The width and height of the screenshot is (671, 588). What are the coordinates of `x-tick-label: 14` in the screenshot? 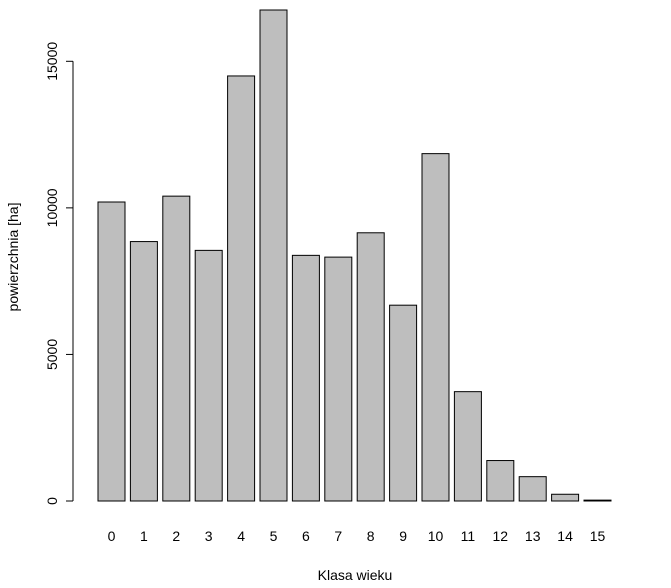 It's located at (565, 536).